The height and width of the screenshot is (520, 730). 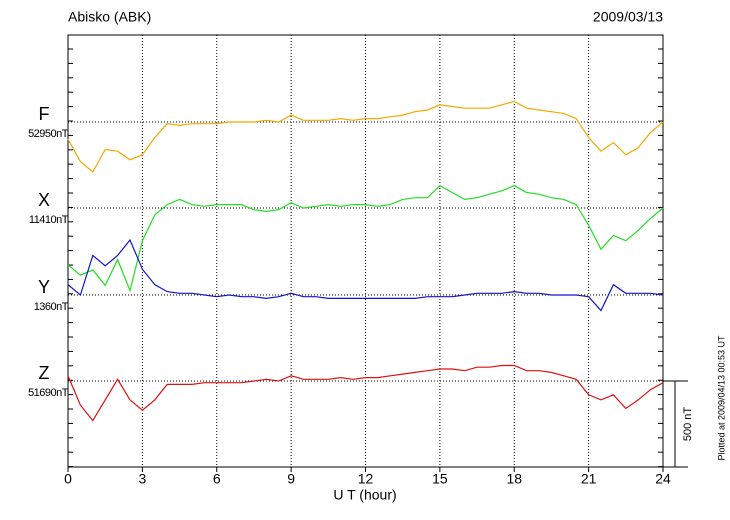 I want to click on series-name: Z, so click(x=44, y=373).